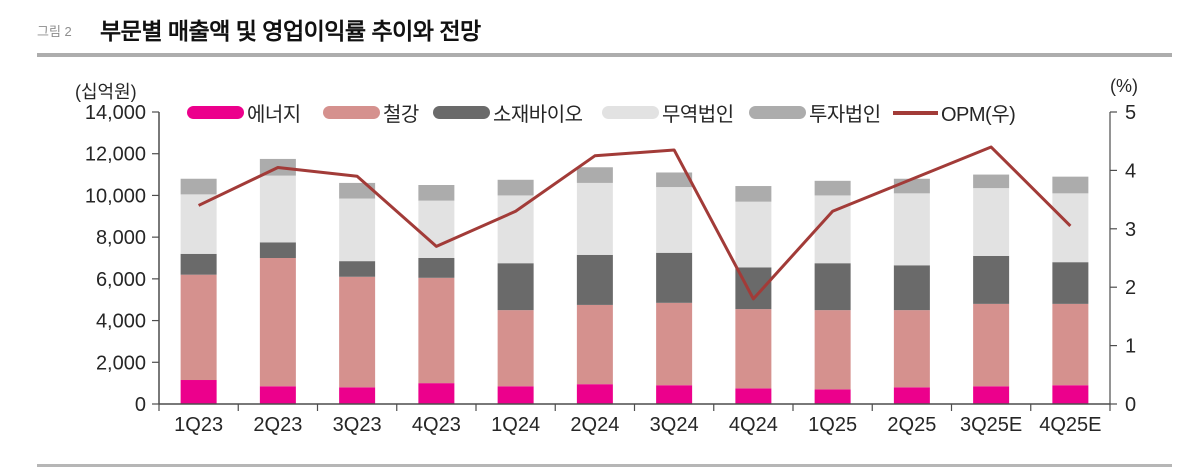 The width and height of the screenshot is (1199, 468). I want to click on legend-item-trading: 무역법인, so click(668, 112).